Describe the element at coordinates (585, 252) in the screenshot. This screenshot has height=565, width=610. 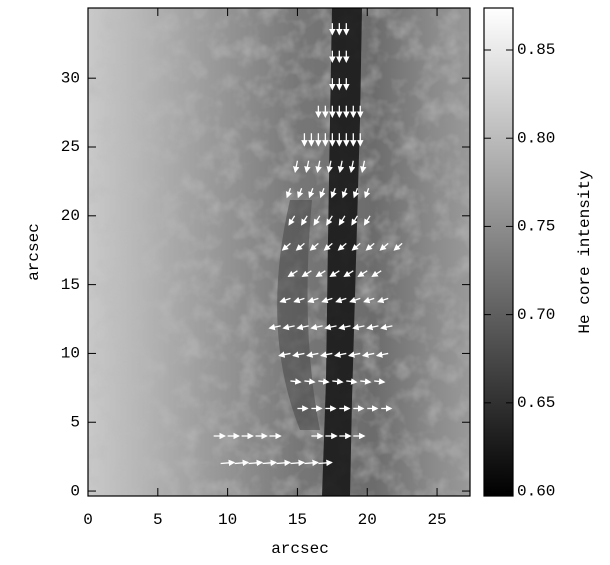
I see `colorbar-label: He core intensity` at that location.